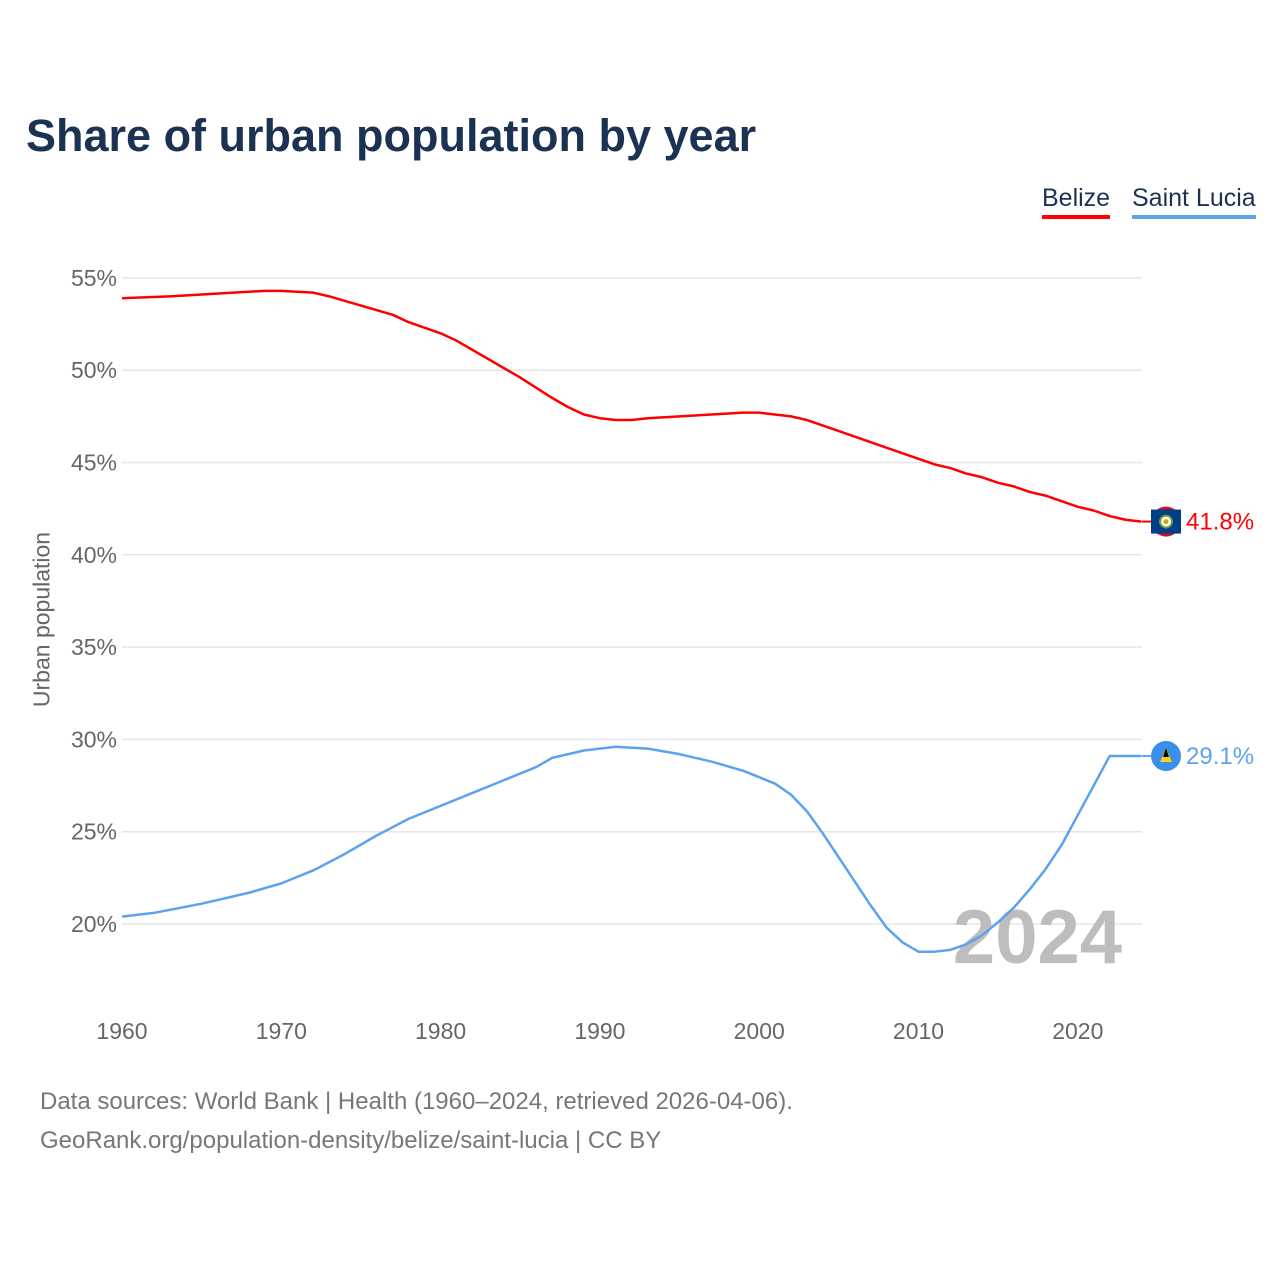 The image size is (1280, 1280). What do you see at coordinates (1220, 522) in the screenshot?
I see `end-value-label: 41.8%` at bounding box center [1220, 522].